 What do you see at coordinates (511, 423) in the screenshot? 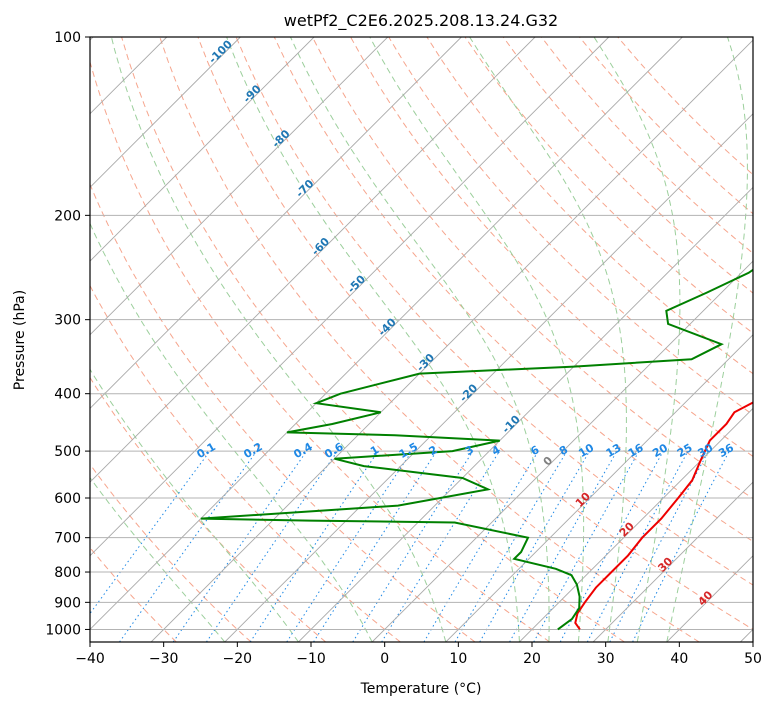
I see `isotherm-label: -10` at bounding box center [511, 423].